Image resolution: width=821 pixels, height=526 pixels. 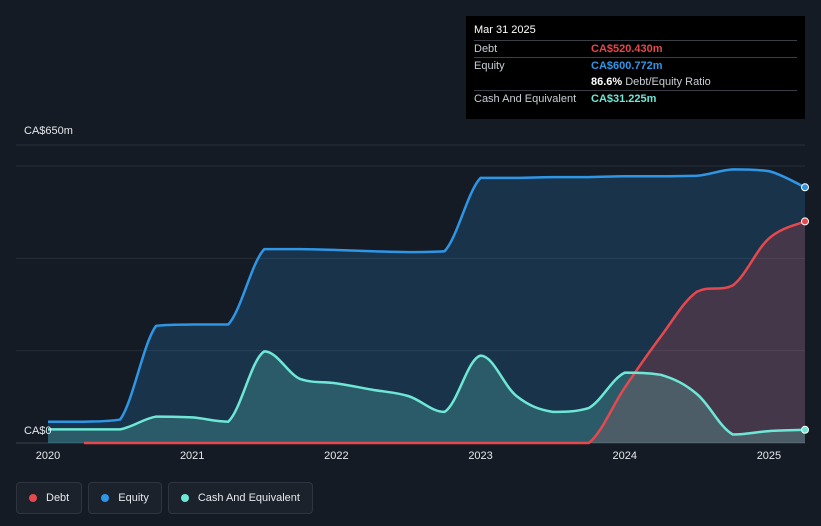 What do you see at coordinates (624, 99) in the screenshot?
I see `tooltip-cash-value: CA$31.225m` at bounding box center [624, 99].